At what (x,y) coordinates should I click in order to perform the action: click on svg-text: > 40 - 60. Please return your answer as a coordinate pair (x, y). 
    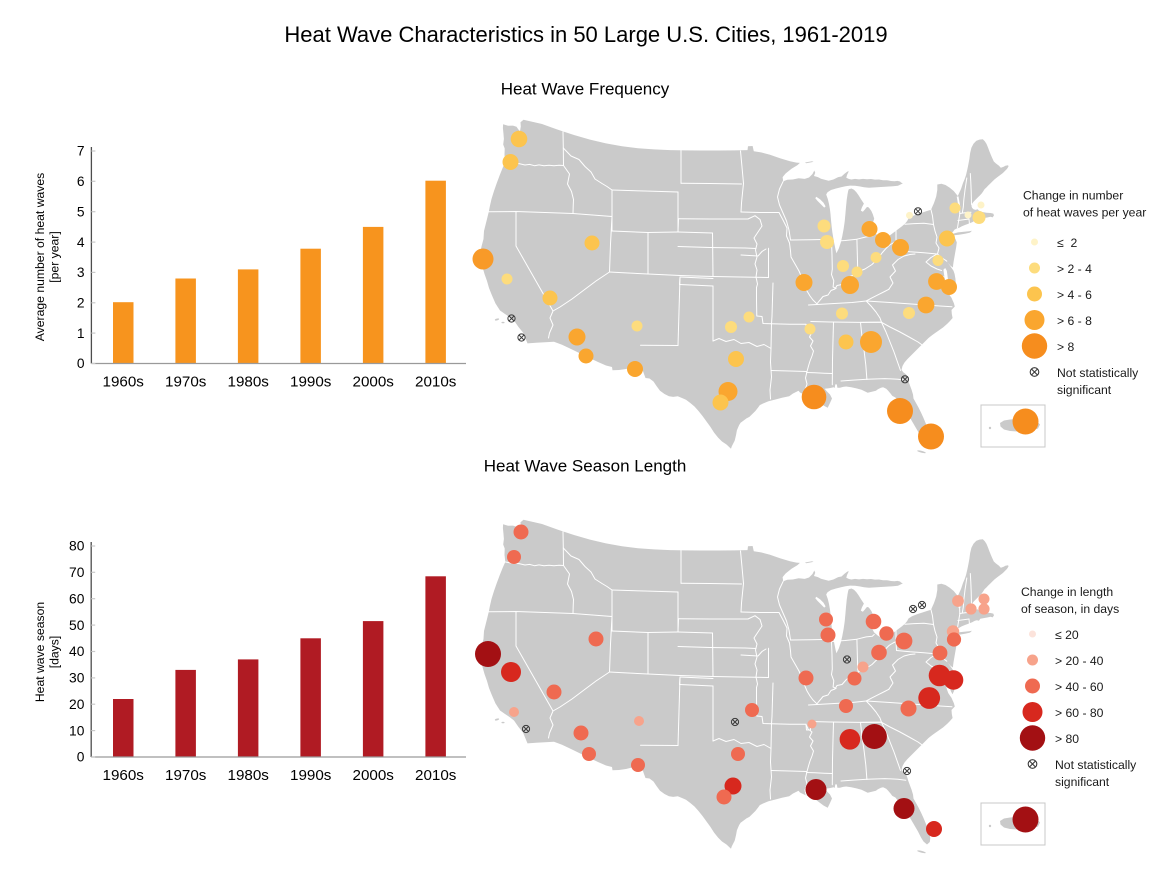
    Looking at the image, I should click on (1079, 687).